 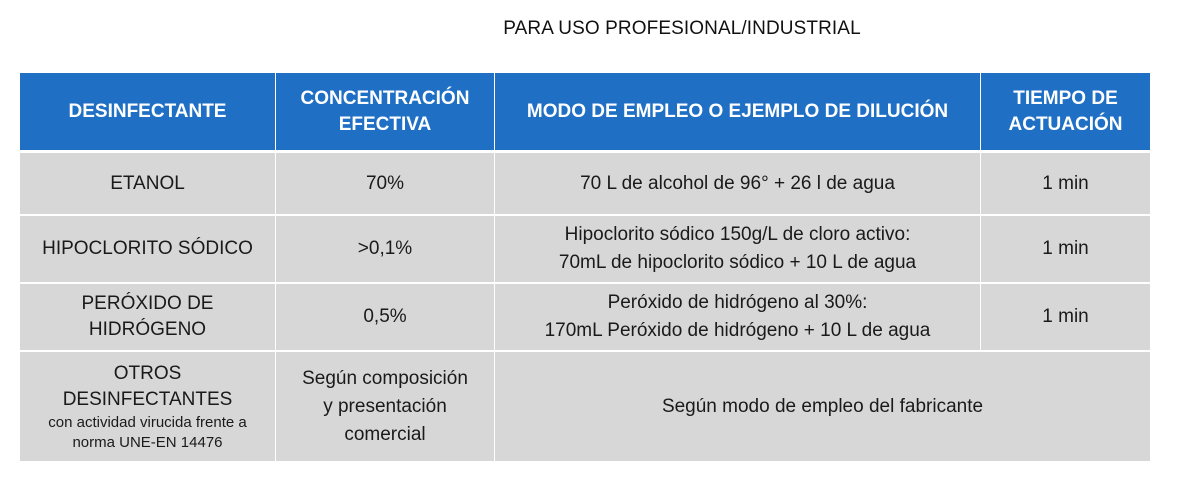 I want to click on cell-concentration: 0,5%, so click(x=385, y=318).